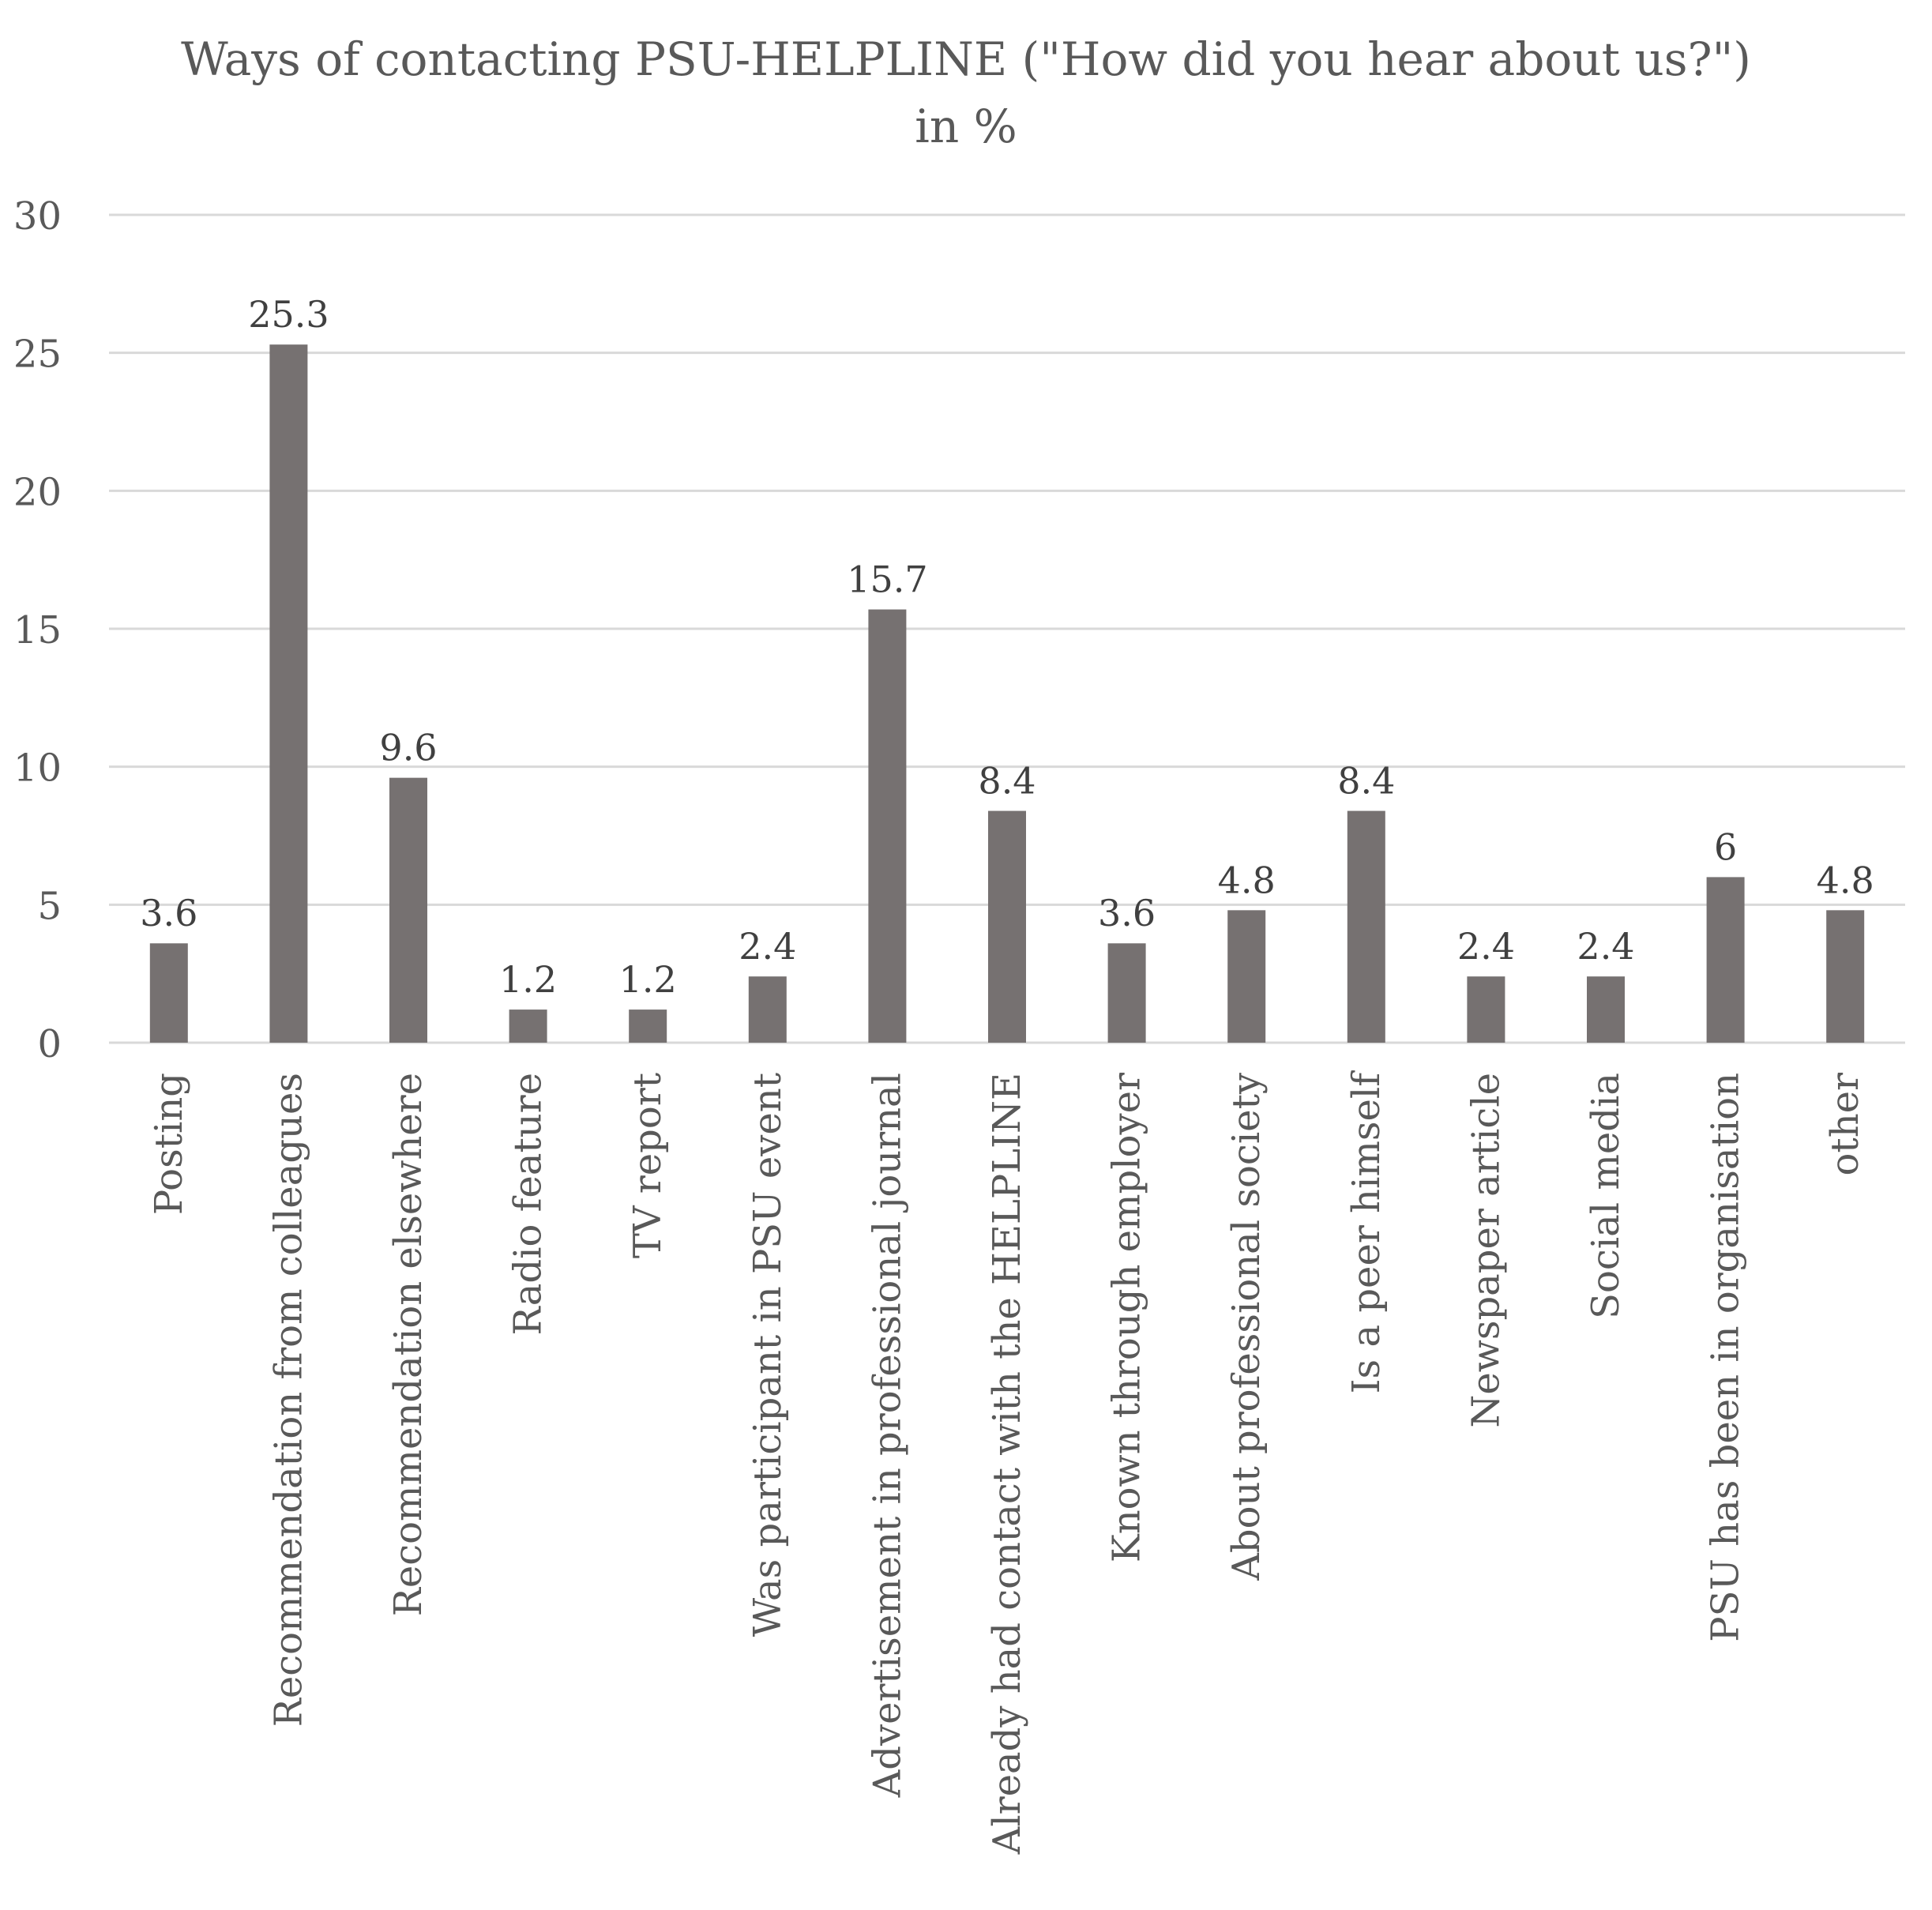  Describe the element at coordinates (49, 1044) in the screenshot. I see `y-tick-label: 0` at that location.